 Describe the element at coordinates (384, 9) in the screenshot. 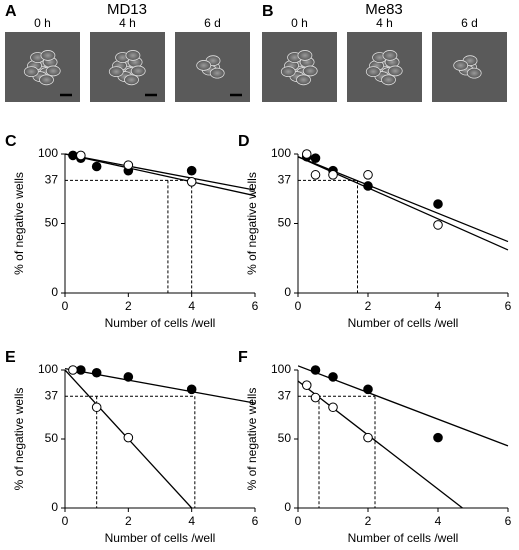

I see `panel-title: Me83` at that location.